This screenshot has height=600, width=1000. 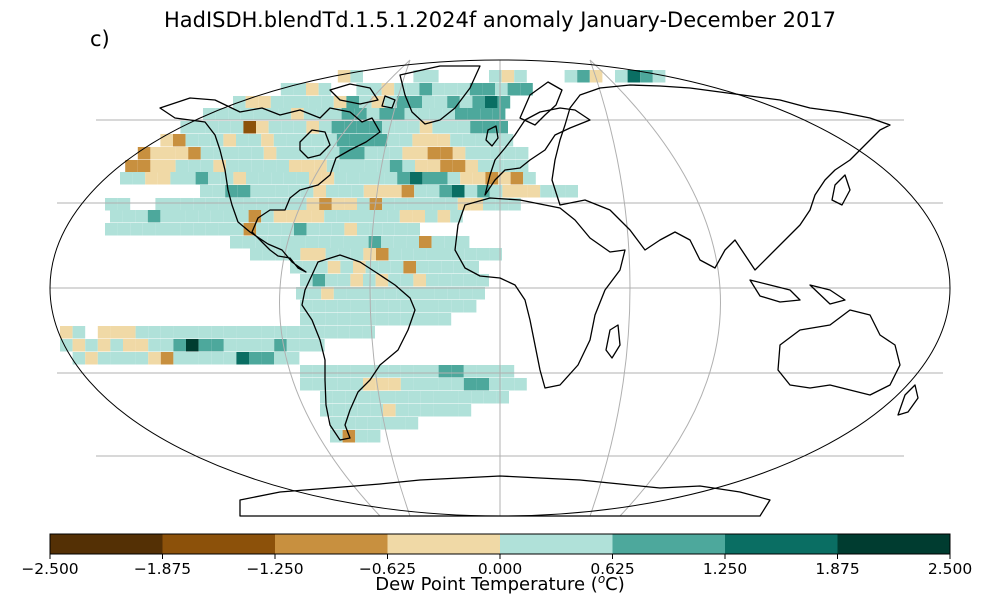 What do you see at coordinates (541, 103) in the screenshot?
I see `coast-scandinavia` at bounding box center [541, 103].